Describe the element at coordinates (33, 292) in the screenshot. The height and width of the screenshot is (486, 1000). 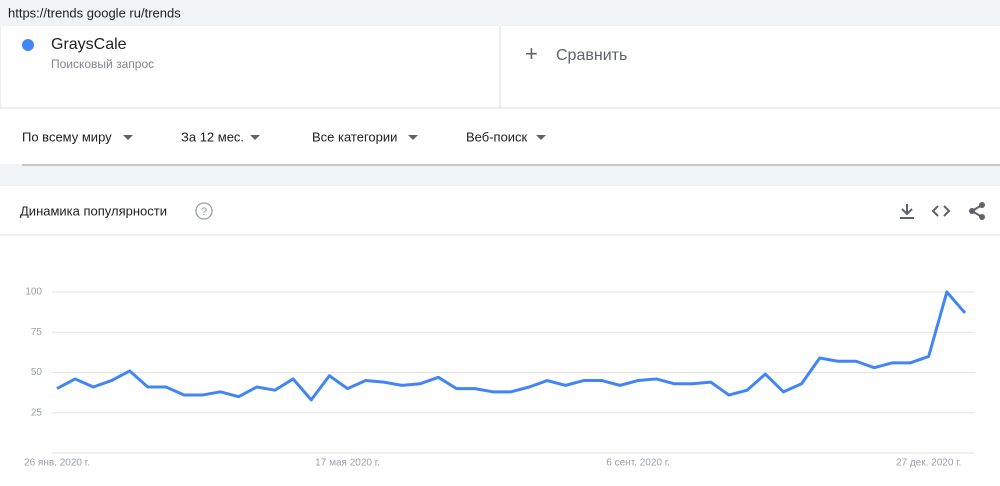
I see `y-tick-label: 100` at that location.